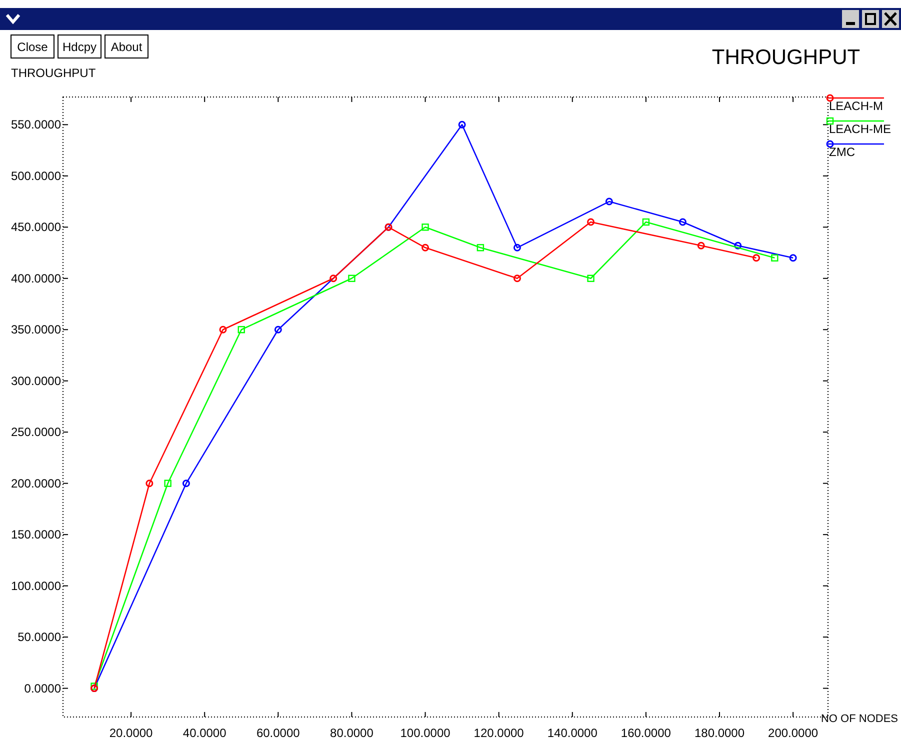  What do you see at coordinates (646, 733) in the screenshot?
I see `x-tick-label: 160.0000` at bounding box center [646, 733].